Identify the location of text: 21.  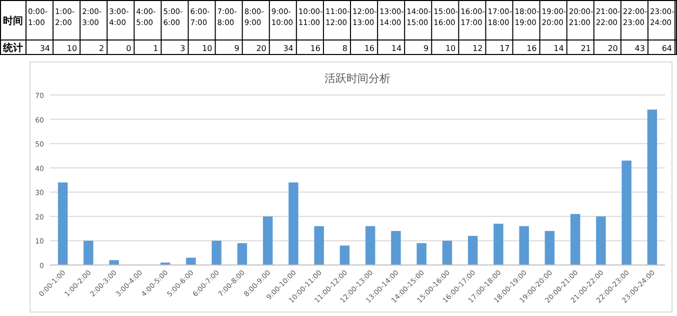
(585, 48).